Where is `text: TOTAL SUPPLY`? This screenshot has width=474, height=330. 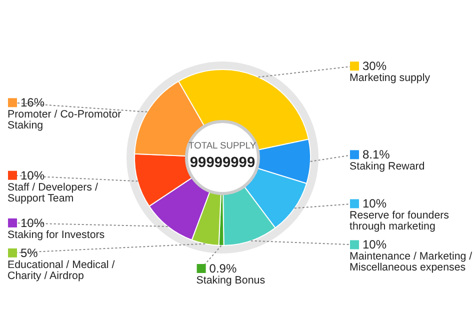
text: TOTAL SUPPLY is located at coordinates (222, 145).